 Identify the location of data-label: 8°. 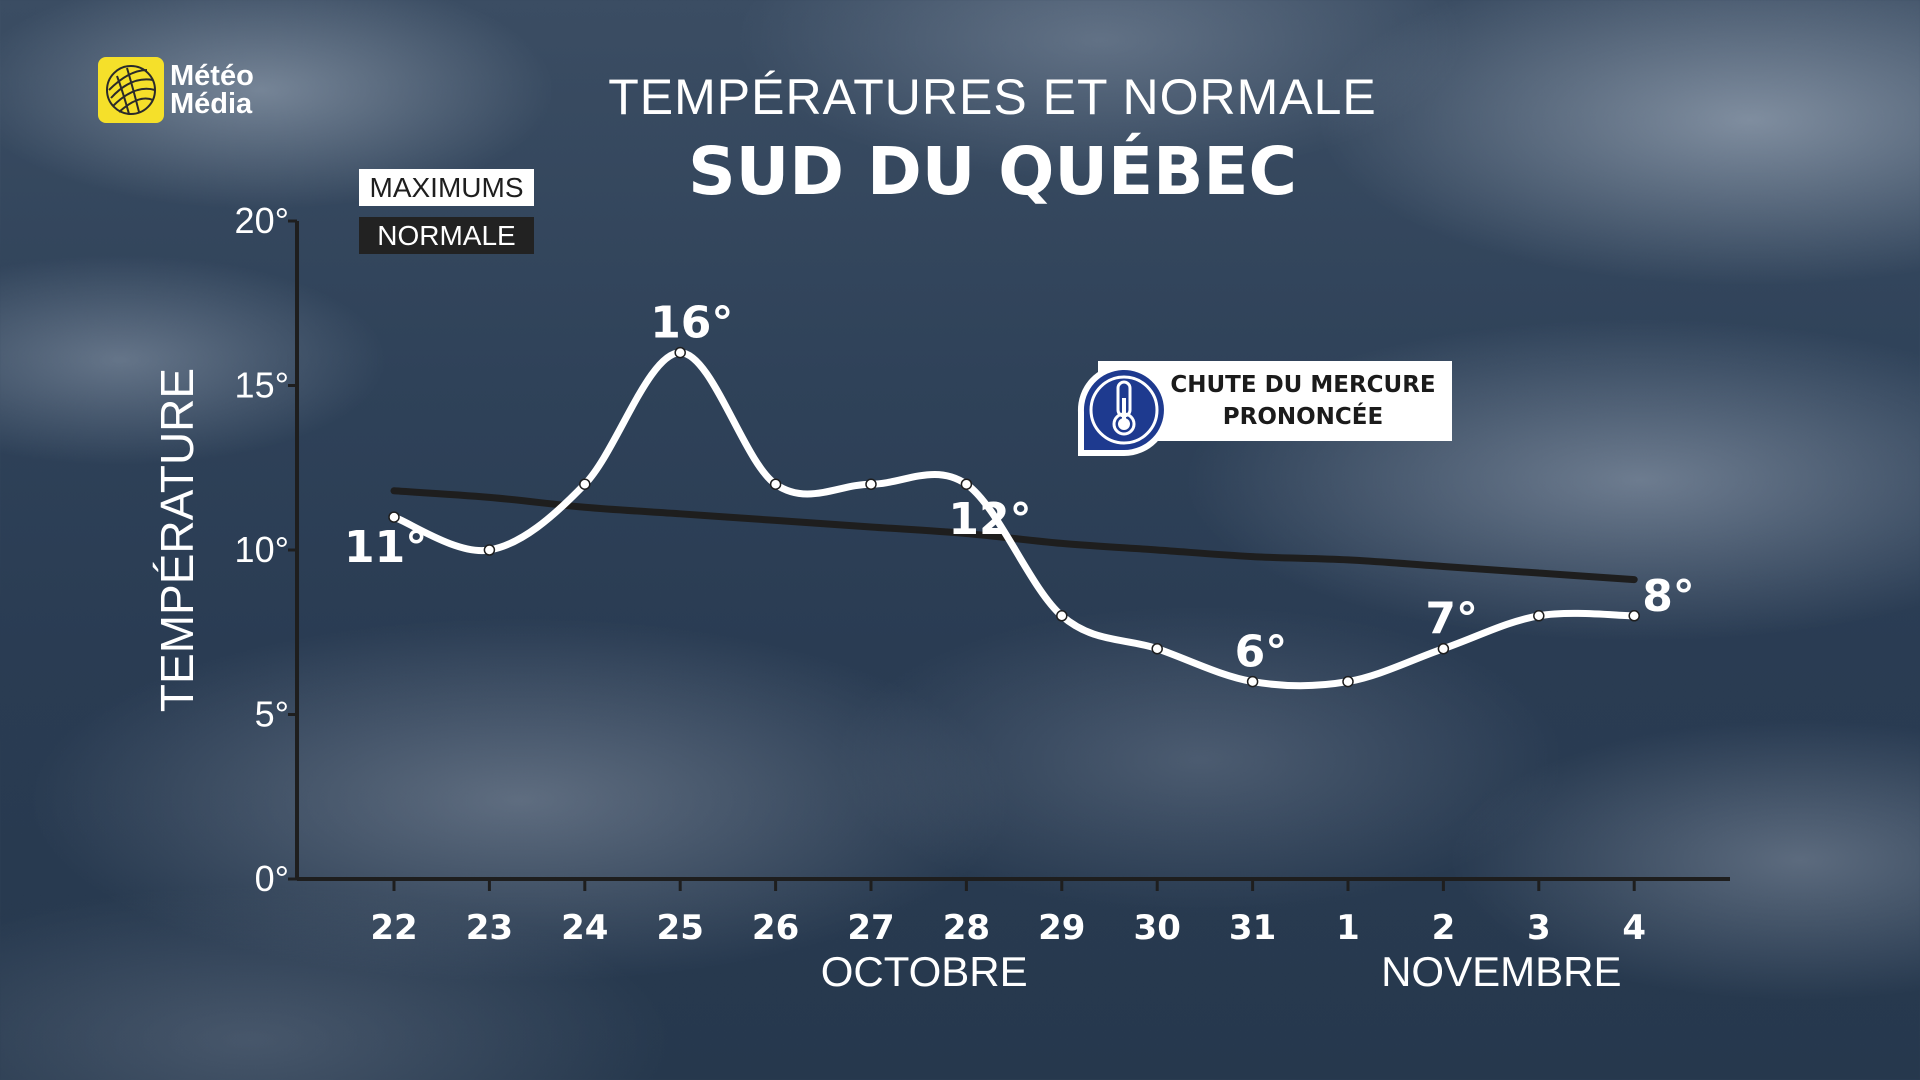
(1668, 596).